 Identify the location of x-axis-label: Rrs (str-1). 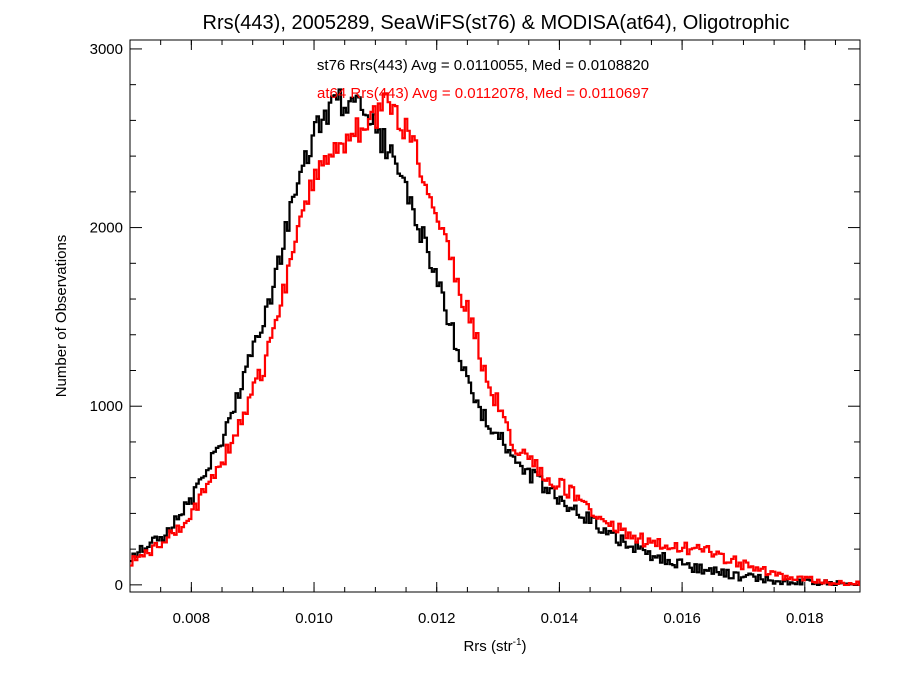
(494, 646).